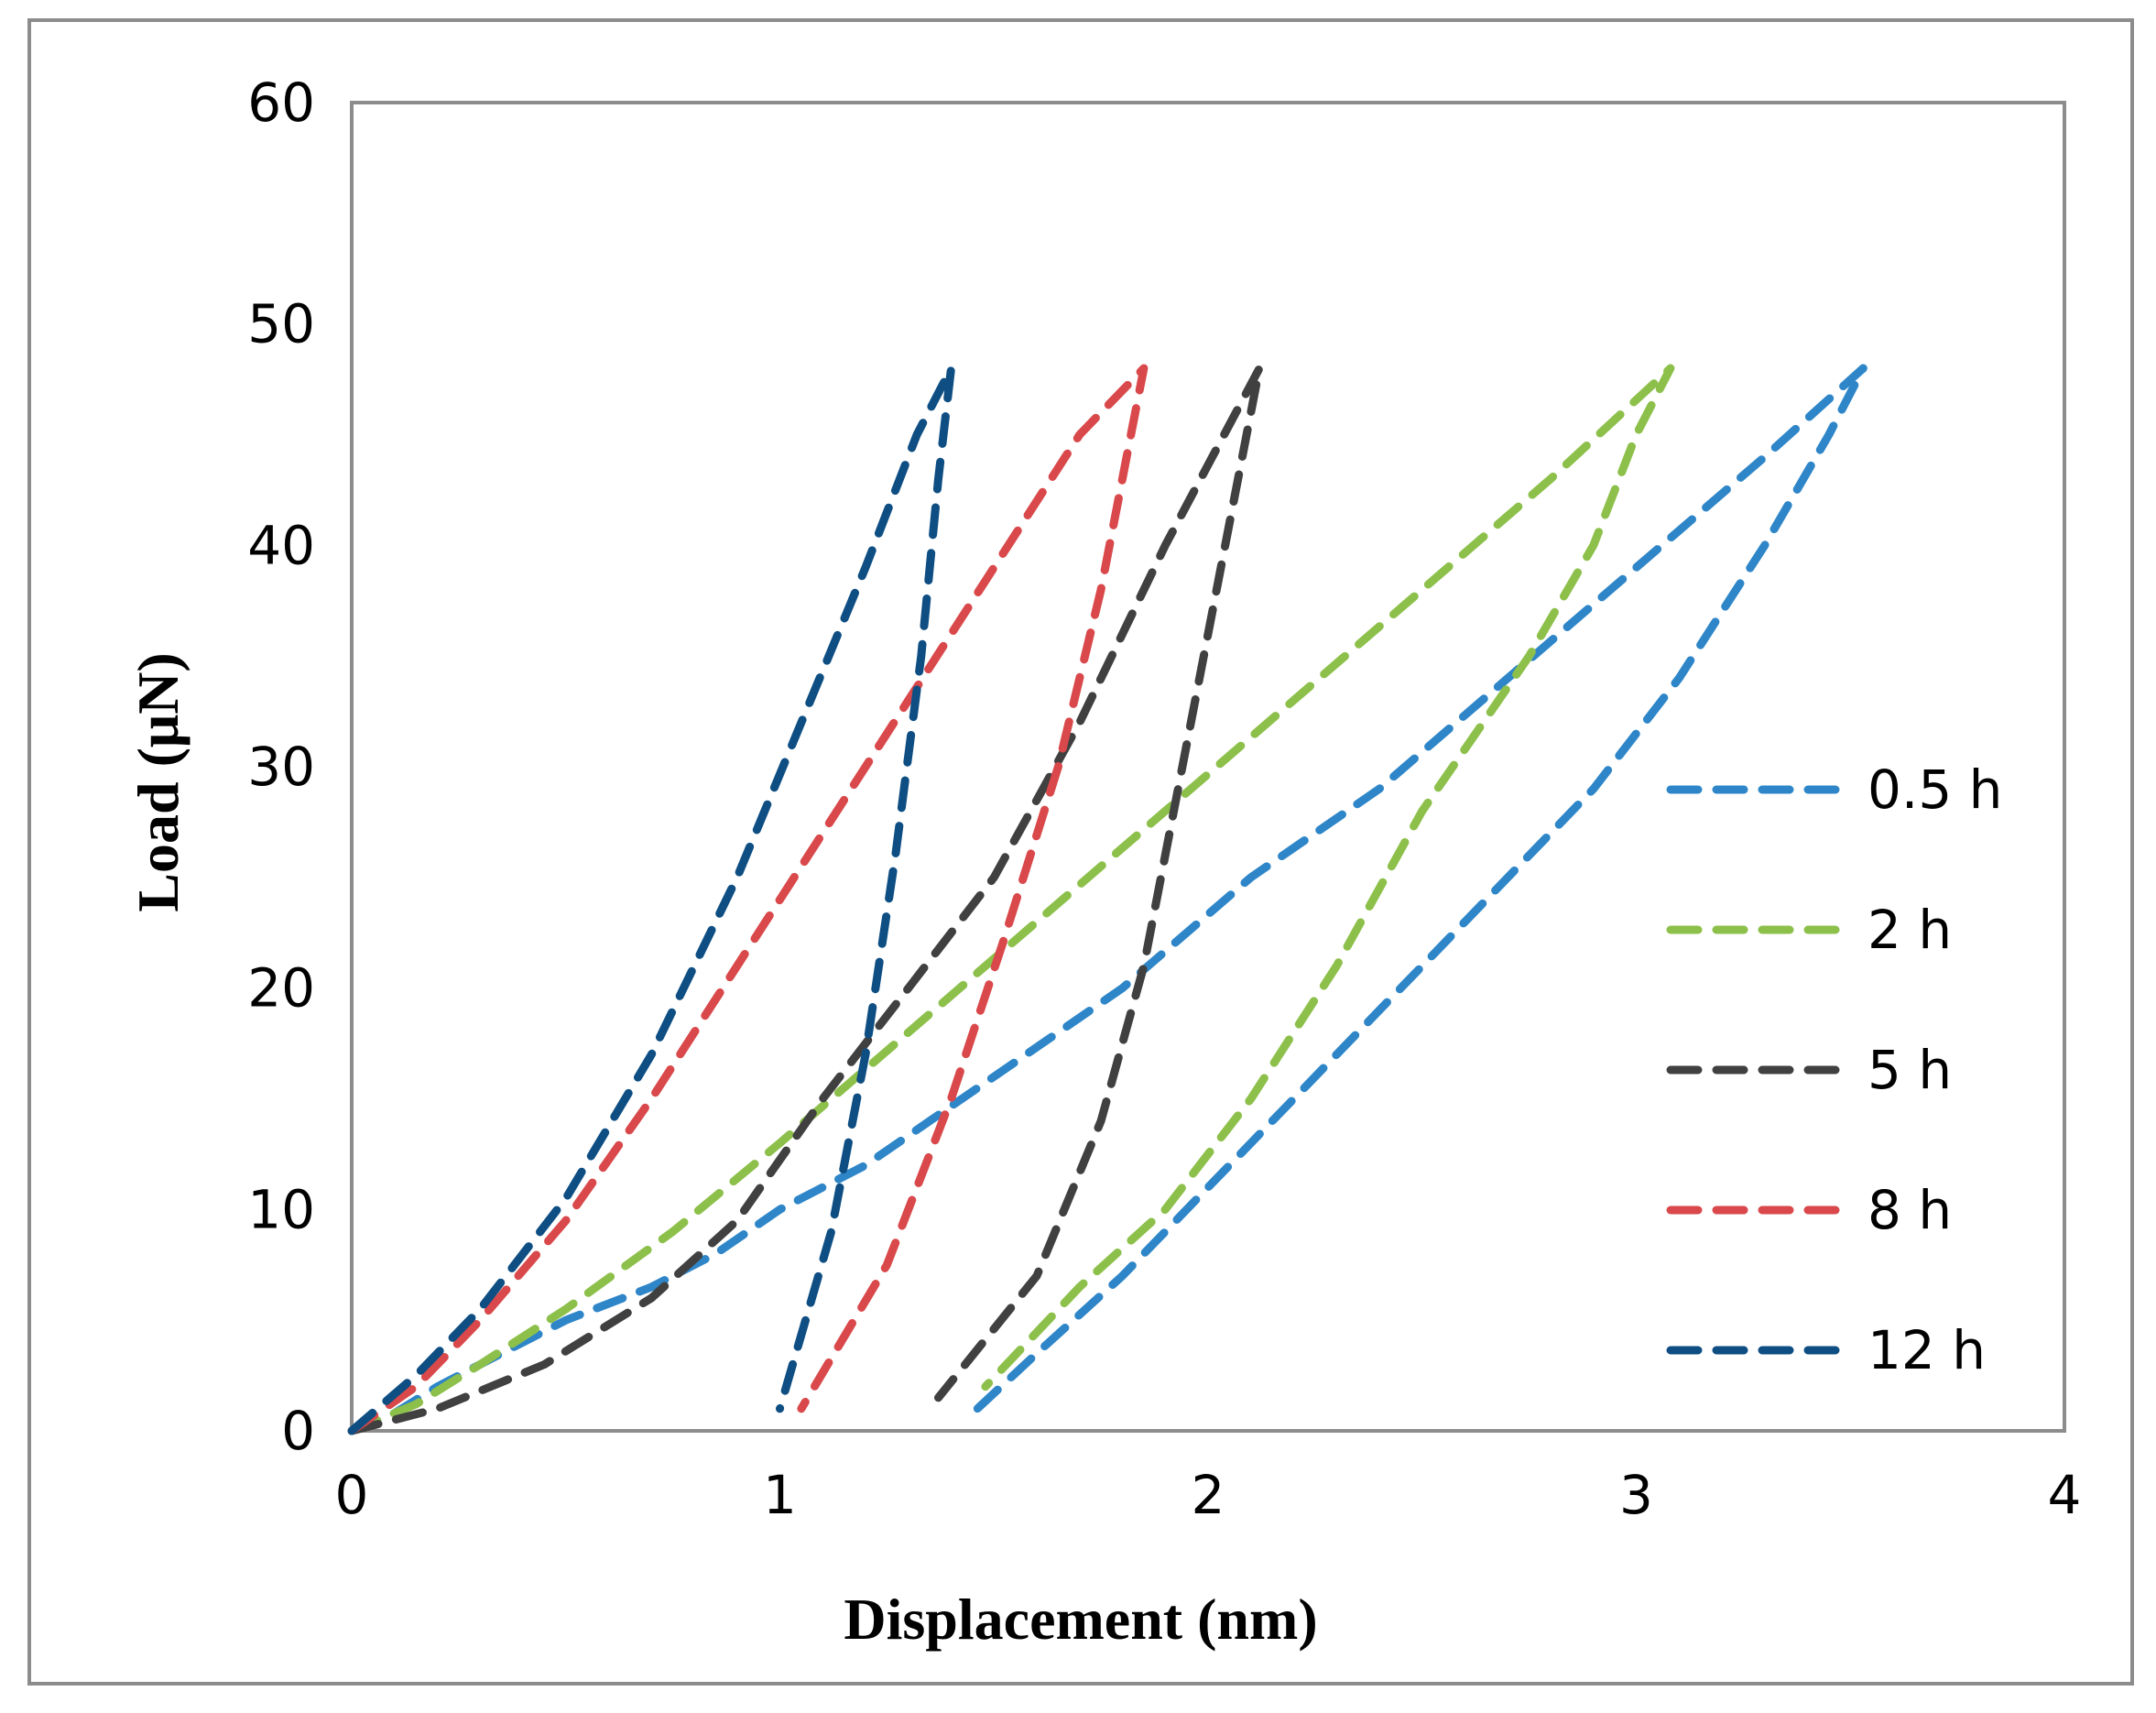 The width and height of the screenshot is (2156, 1713). What do you see at coordinates (1834, 1069) in the screenshot?
I see `legend: 0.5 h 2 h 5 h 8 h 12 h` at bounding box center [1834, 1069].